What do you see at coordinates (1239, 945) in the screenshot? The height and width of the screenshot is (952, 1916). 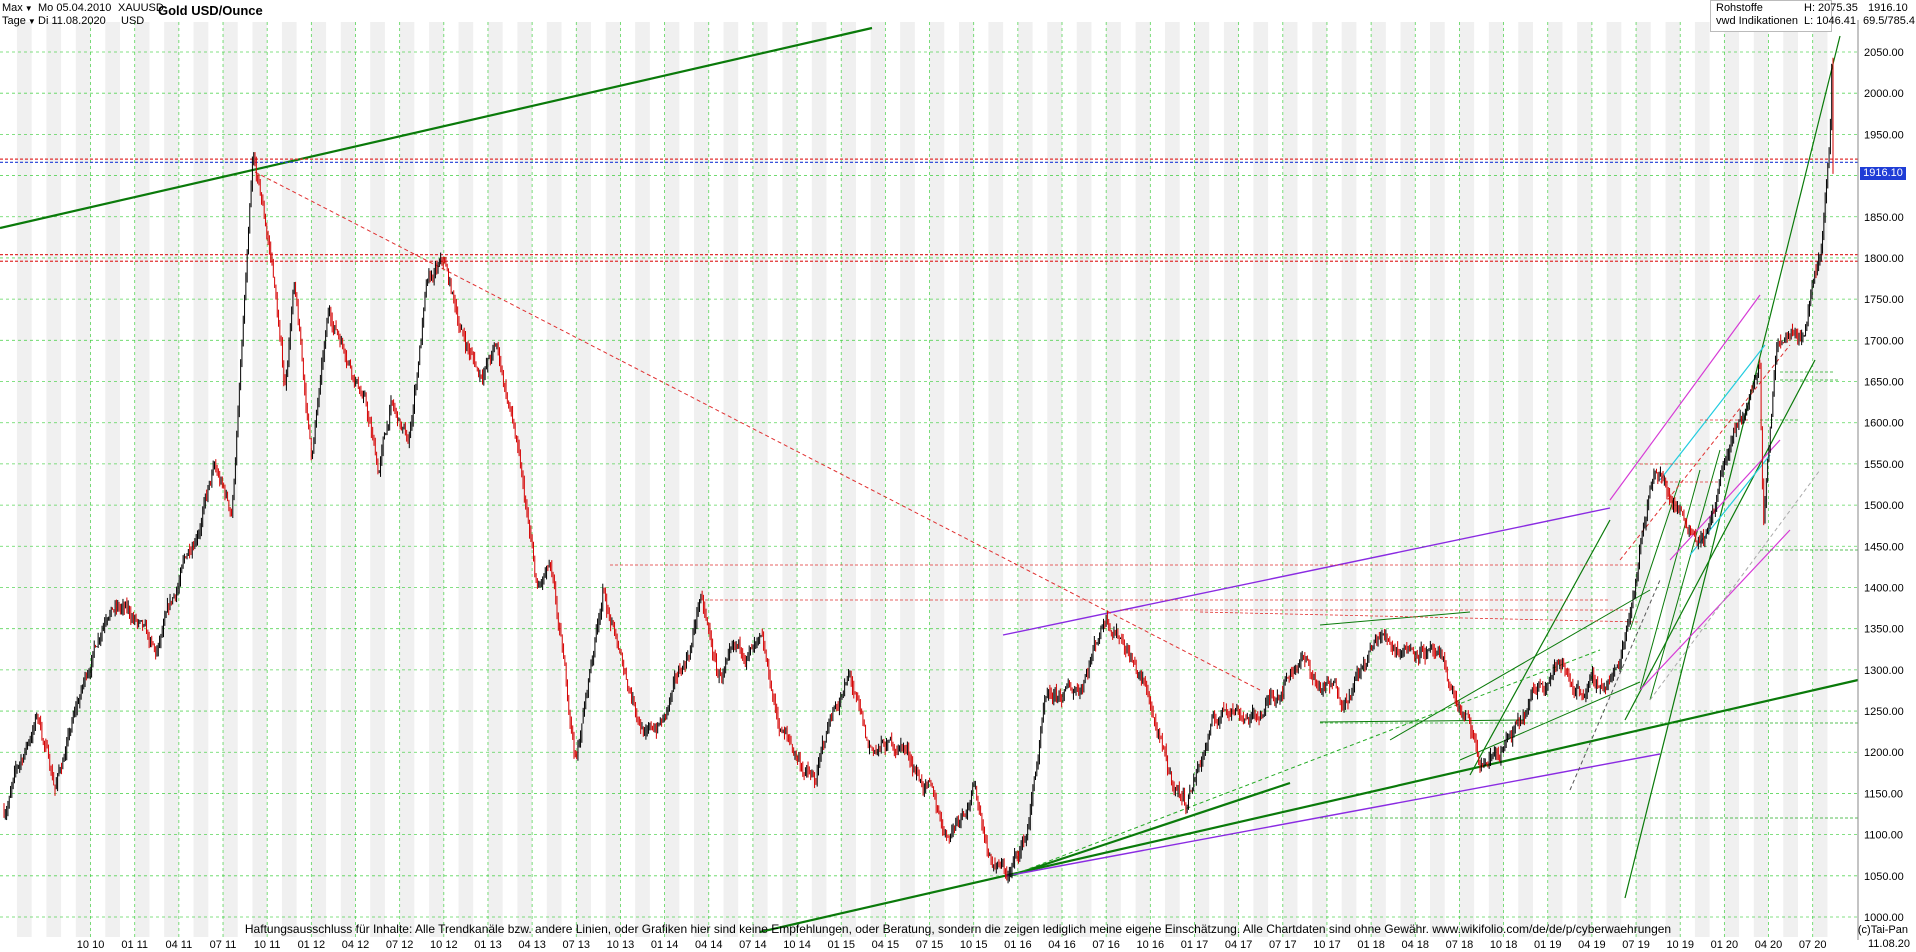 I see `x-tick-label: 04 17` at bounding box center [1239, 945].